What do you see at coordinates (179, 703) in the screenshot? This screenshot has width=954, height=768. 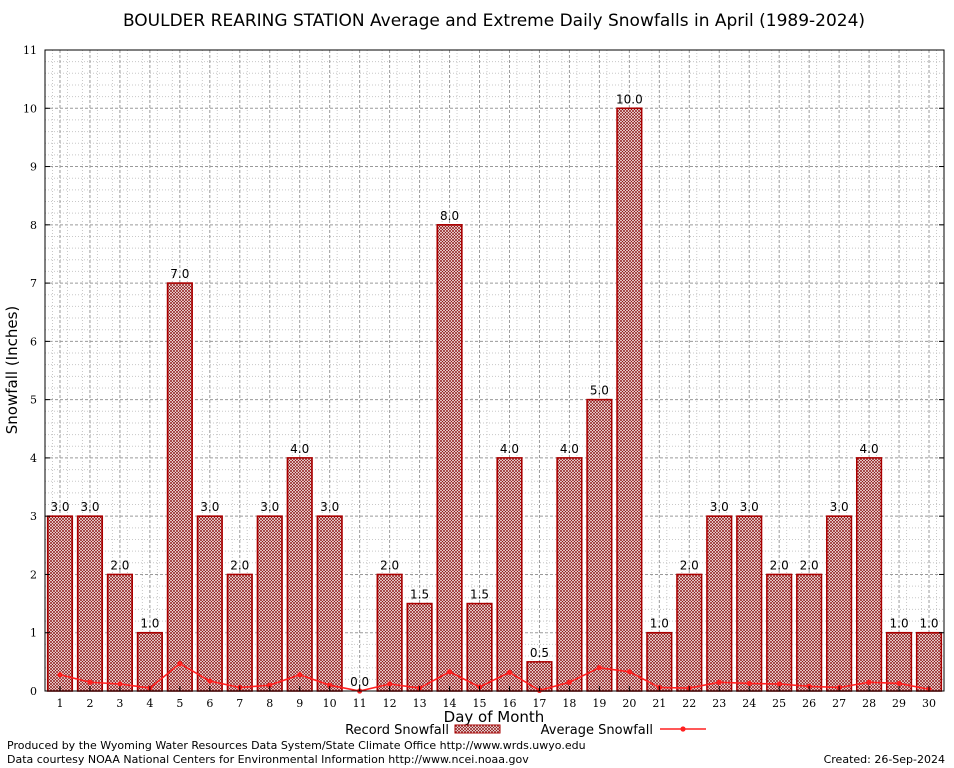 I see `x-tick-label: 5` at bounding box center [179, 703].